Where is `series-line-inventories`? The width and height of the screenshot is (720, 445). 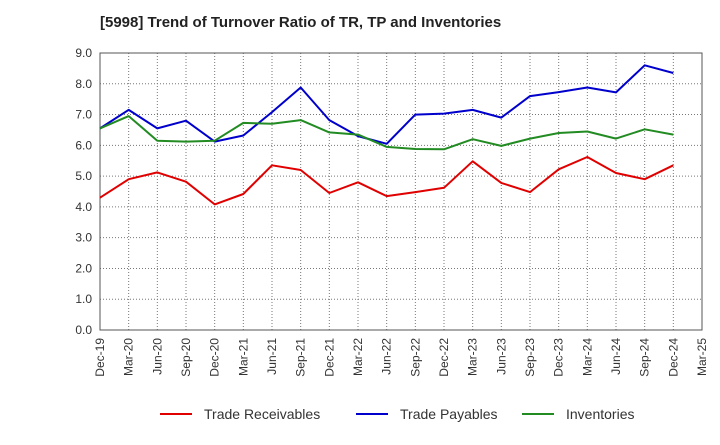 series-line-inventories is located at coordinates (386, 133).